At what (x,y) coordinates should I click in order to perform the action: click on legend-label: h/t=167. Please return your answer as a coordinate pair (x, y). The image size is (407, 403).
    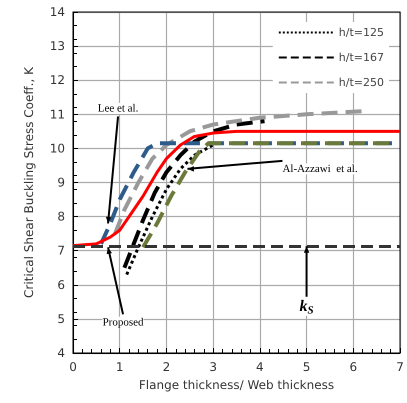
    Looking at the image, I should click on (361, 57).